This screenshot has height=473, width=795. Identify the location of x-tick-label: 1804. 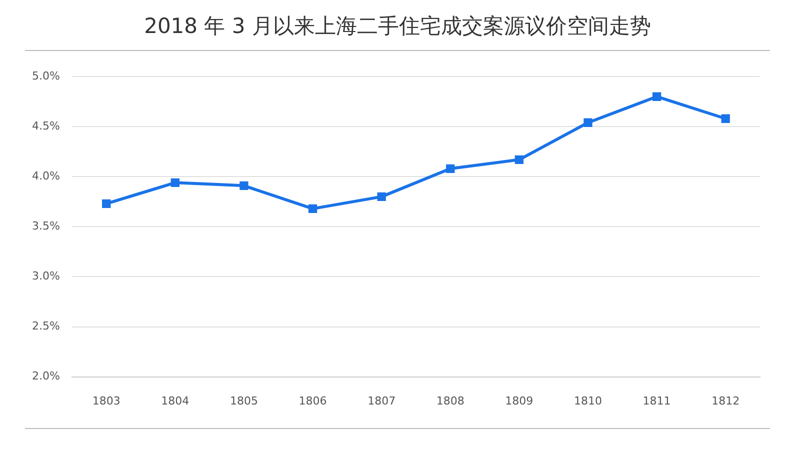
(175, 401).